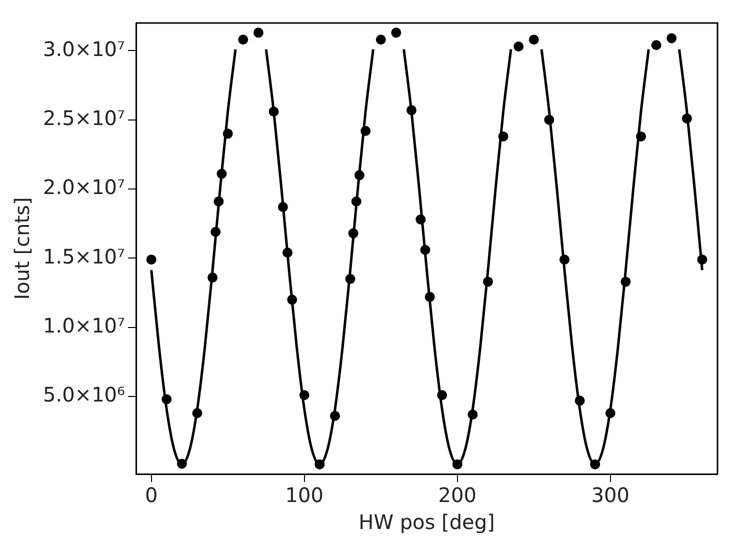 The image size is (731, 544). Describe the element at coordinates (84, 118) in the screenshot. I see `y-tick-label: 2.5×10⁷` at that location.